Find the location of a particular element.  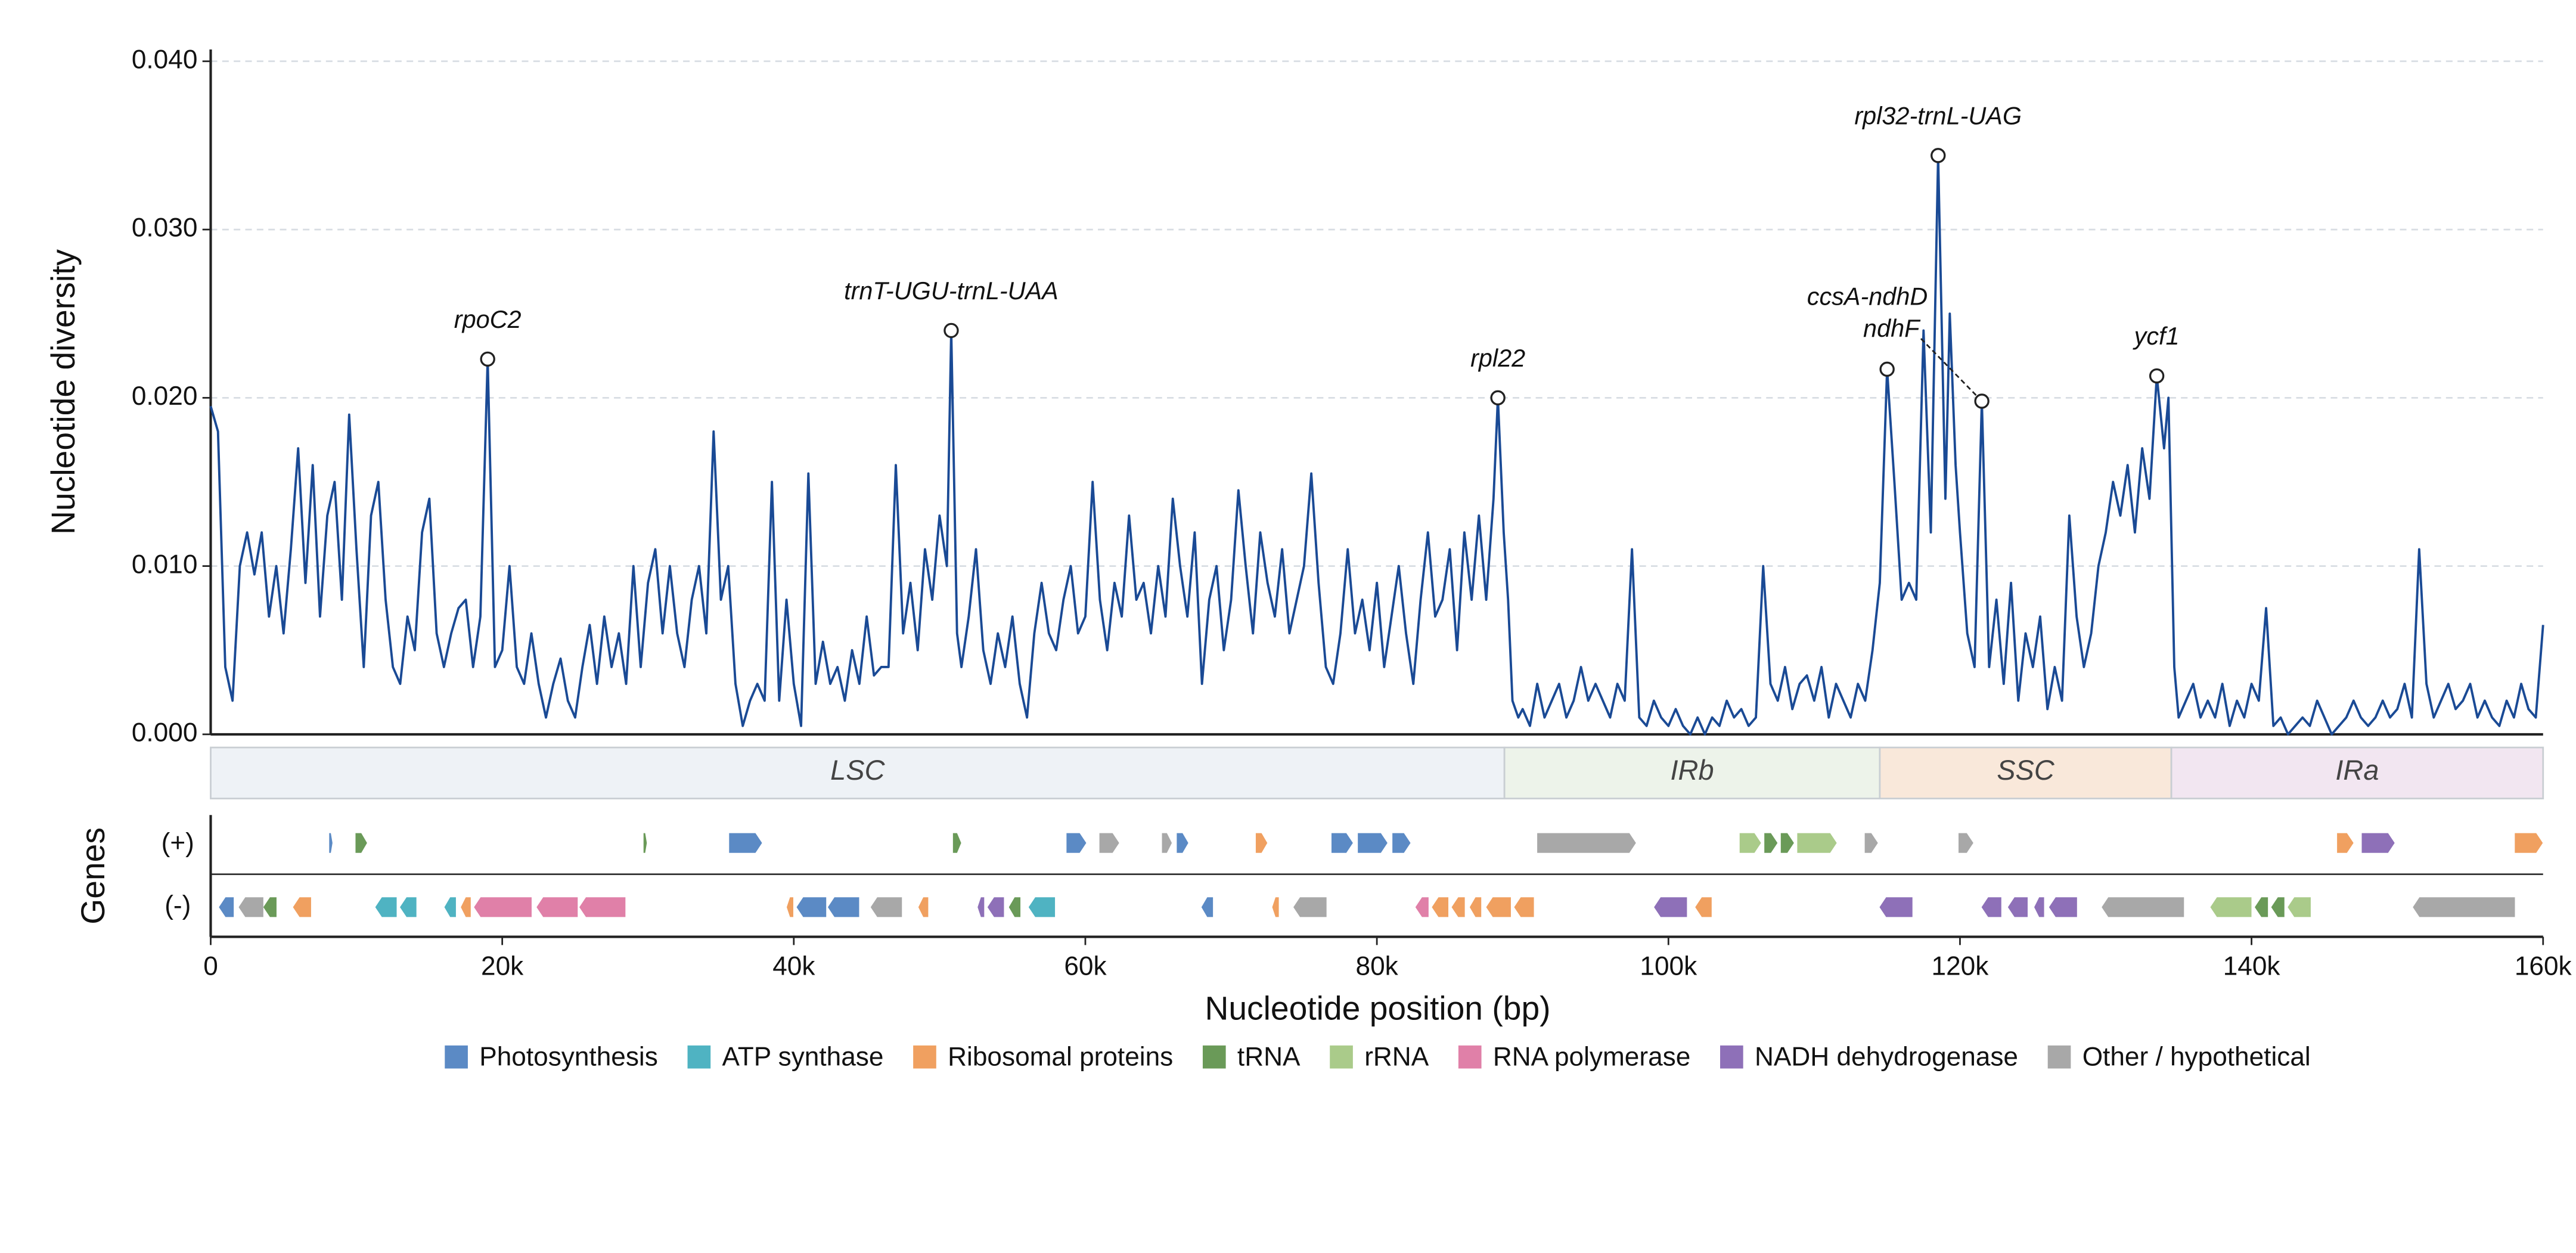

legend-label: rRNA is located at coordinates (1397, 1057).